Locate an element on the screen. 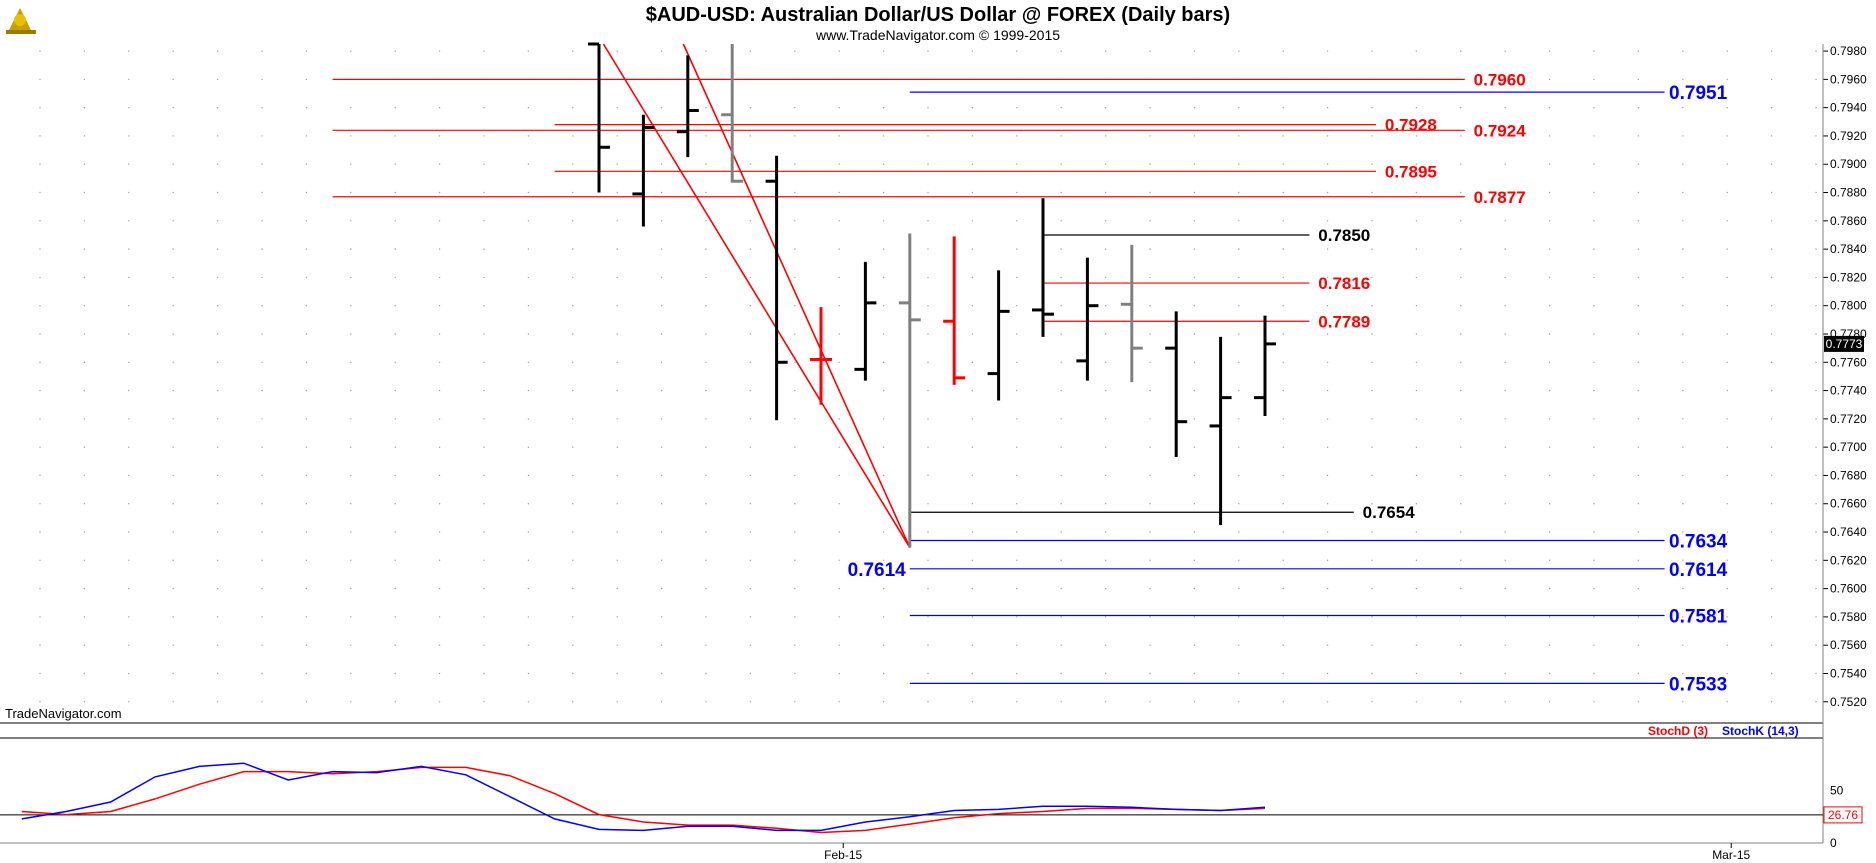  level-label: 0.7789 is located at coordinates (1344, 321).